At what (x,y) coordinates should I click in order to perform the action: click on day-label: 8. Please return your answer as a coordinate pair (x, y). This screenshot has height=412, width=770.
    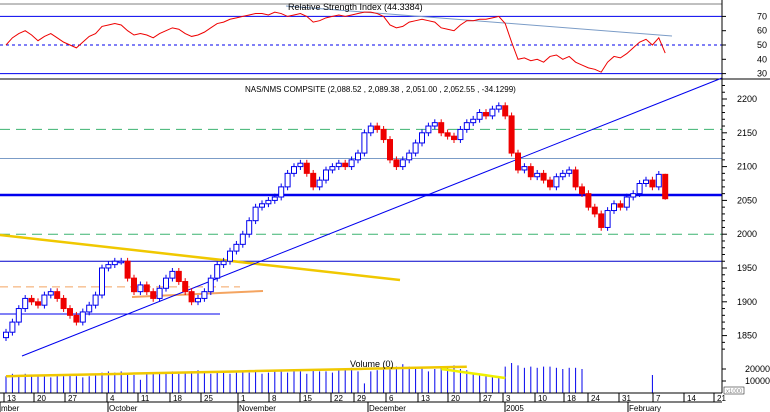
    Looking at the image, I should click on (274, 398).